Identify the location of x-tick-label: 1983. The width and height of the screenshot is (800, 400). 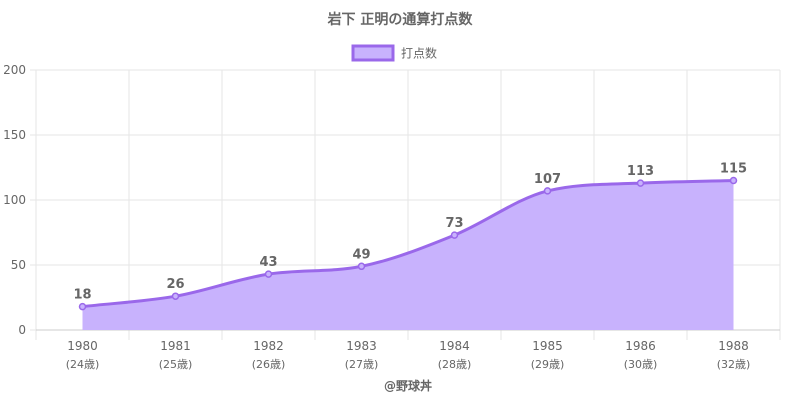
(361, 346).